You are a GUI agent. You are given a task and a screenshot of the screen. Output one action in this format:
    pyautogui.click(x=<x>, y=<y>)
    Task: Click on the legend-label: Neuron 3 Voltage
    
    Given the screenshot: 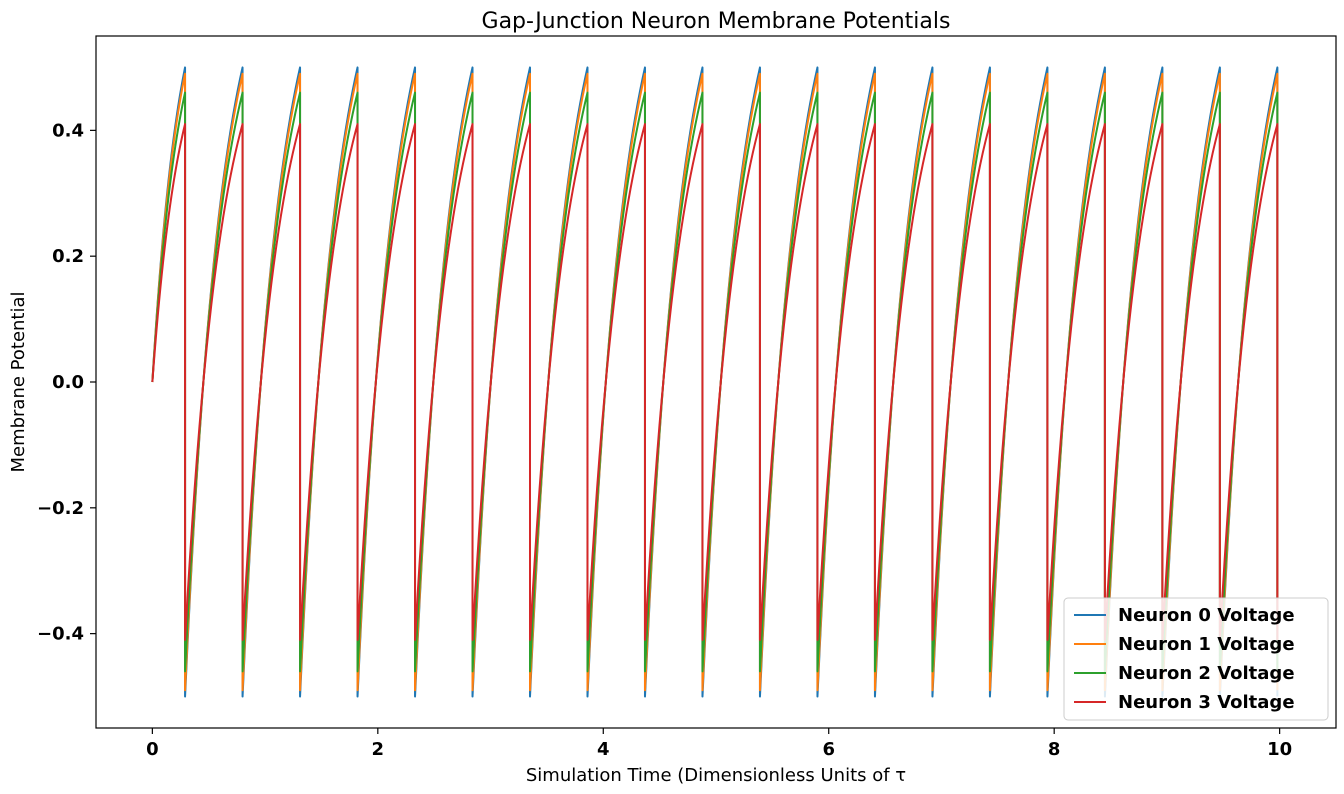 What is the action you would take?
    pyautogui.click(x=1206, y=702)
    